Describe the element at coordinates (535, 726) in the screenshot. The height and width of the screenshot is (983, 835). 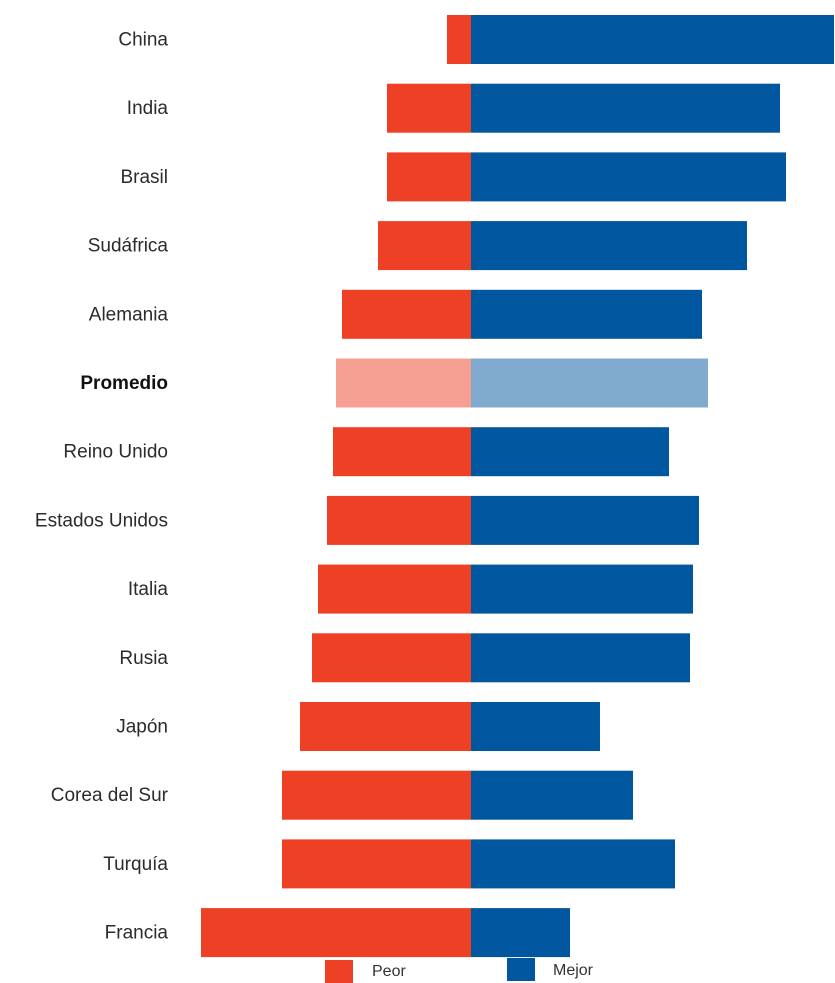
I see `bar-mejor-japon` at that location.